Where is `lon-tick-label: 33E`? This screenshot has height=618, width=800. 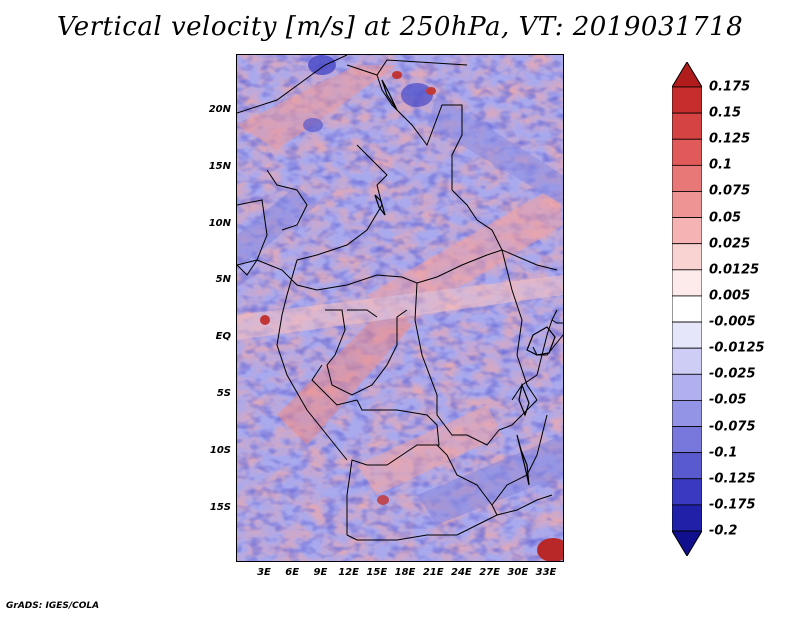
lon-tick-label: 33E is located at coordinates (546, 572).